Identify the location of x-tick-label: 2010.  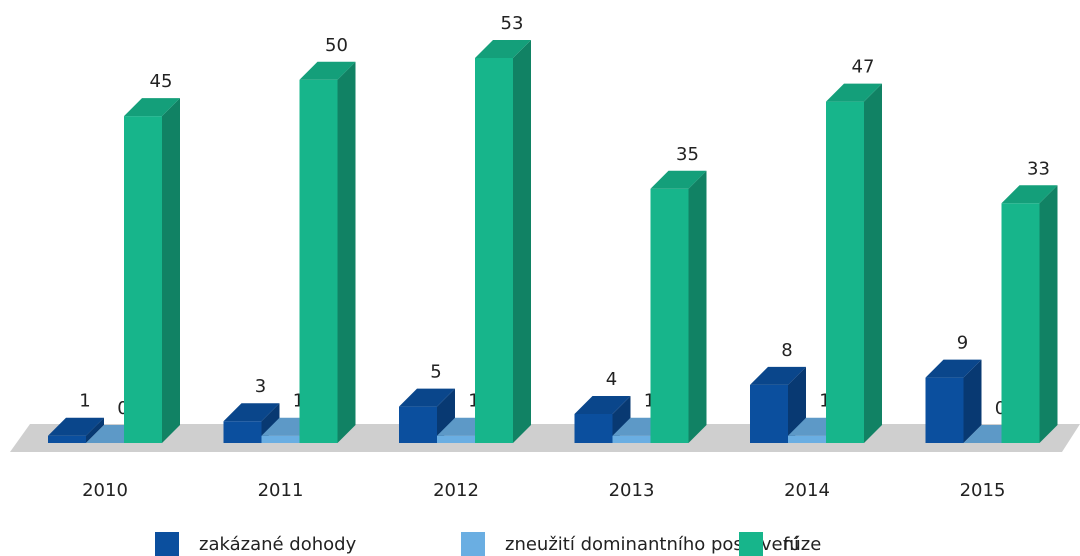
(105, 490).